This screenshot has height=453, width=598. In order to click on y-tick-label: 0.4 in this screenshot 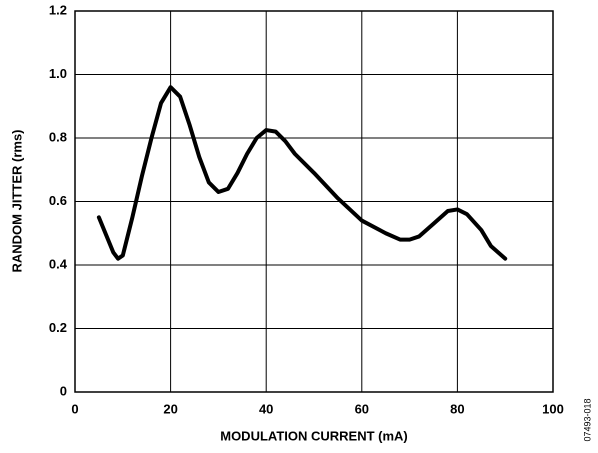, I will do `click(58, 263)`.